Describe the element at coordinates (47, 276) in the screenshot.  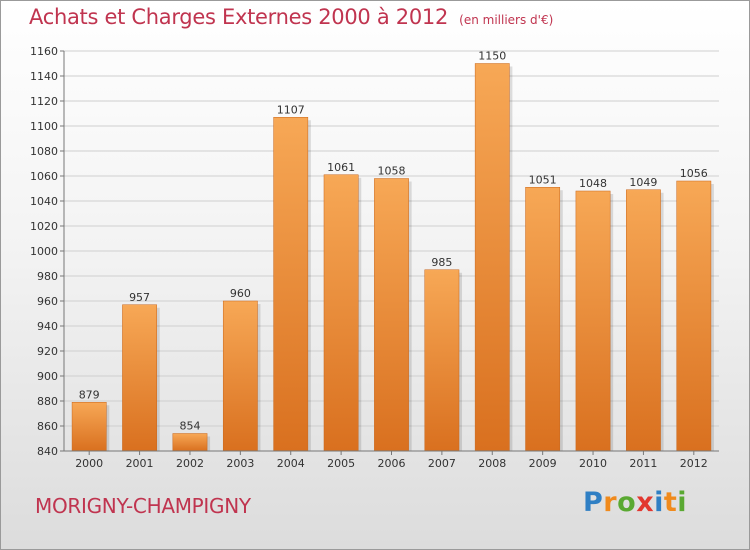
I see `y-tick-label: 980` at that location.